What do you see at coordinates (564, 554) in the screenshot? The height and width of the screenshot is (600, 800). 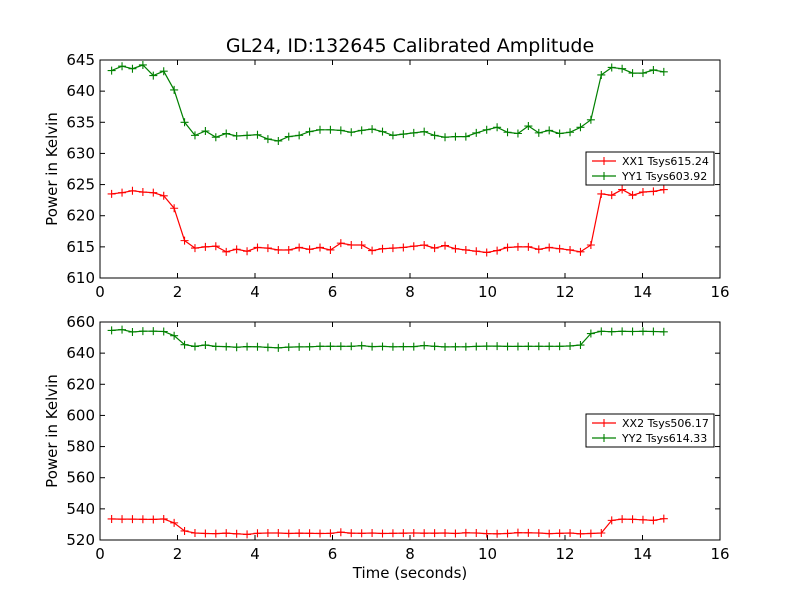 I see `x-tick-label: 12` at bounding box center [564, 554].